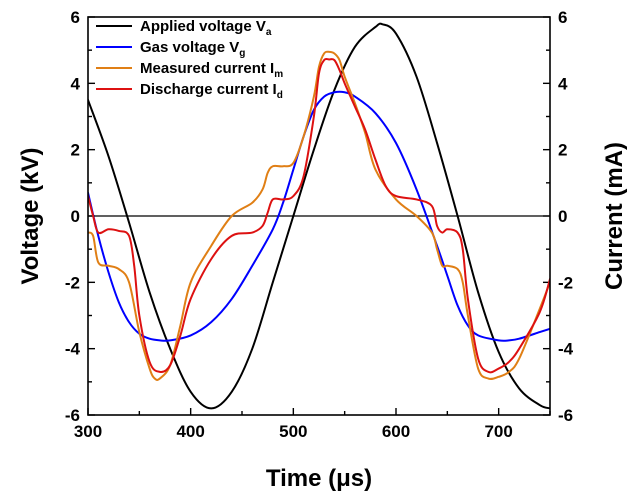 The image size is (640, 496). I want to click on y-axis-title-left: Voltage (kV), so click(30, 216).